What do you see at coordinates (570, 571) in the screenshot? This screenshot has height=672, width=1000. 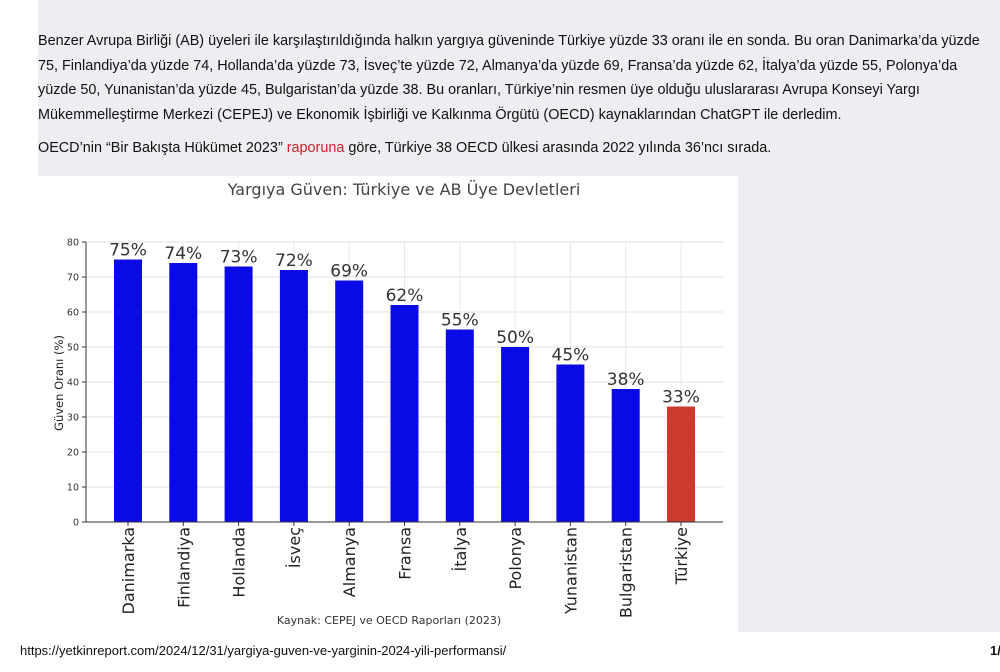 I see `x-tick-label: Yunanistan` at bounding box center [570, 571].